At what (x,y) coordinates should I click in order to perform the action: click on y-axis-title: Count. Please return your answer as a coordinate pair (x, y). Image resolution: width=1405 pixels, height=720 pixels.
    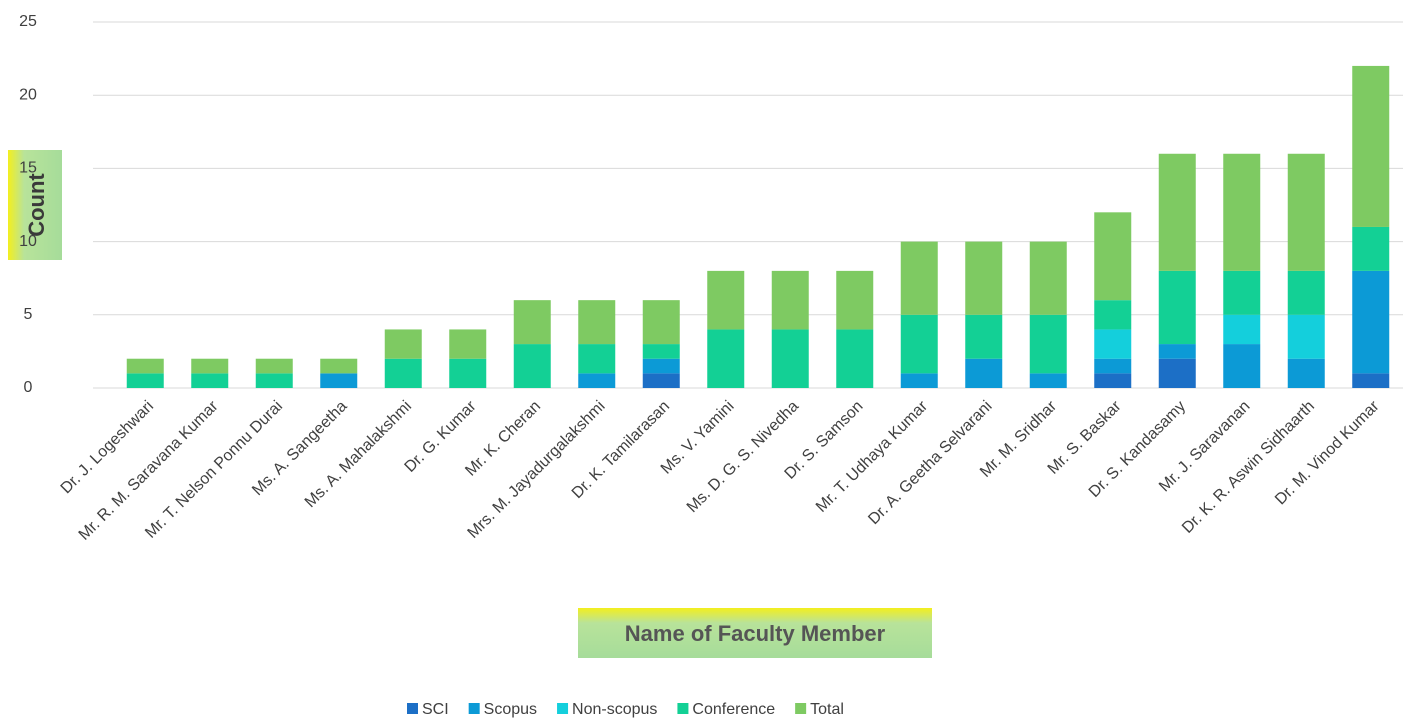
    Looking at the image, I should click on (36, 205).